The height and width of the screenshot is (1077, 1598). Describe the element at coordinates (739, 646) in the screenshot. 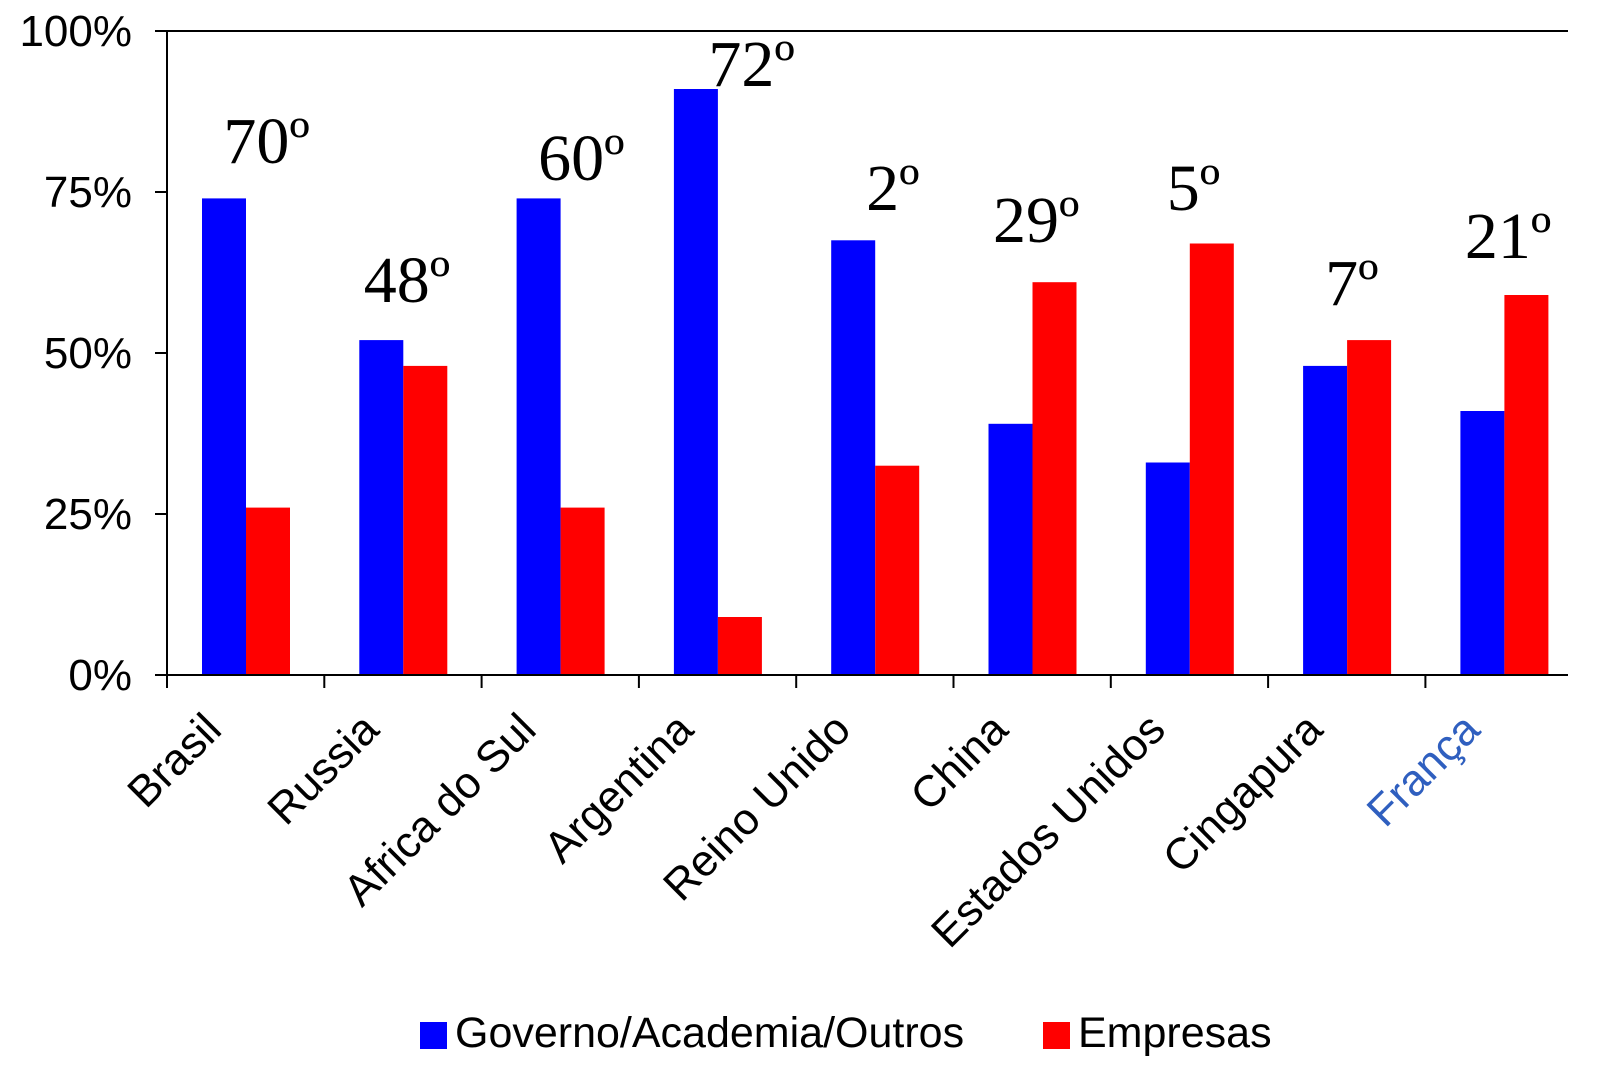

I see `bar-empresas-argentina` at that location.